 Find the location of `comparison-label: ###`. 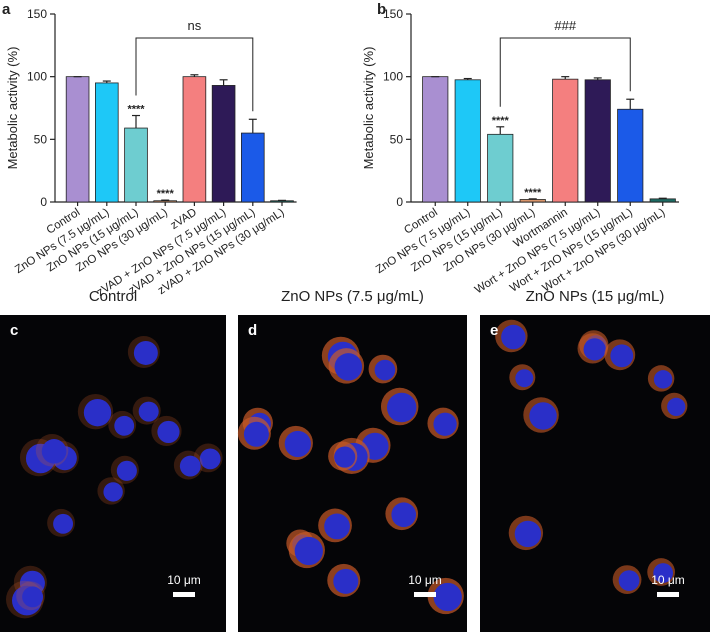

comparison-label: ### is located at coordinates (565, 25).